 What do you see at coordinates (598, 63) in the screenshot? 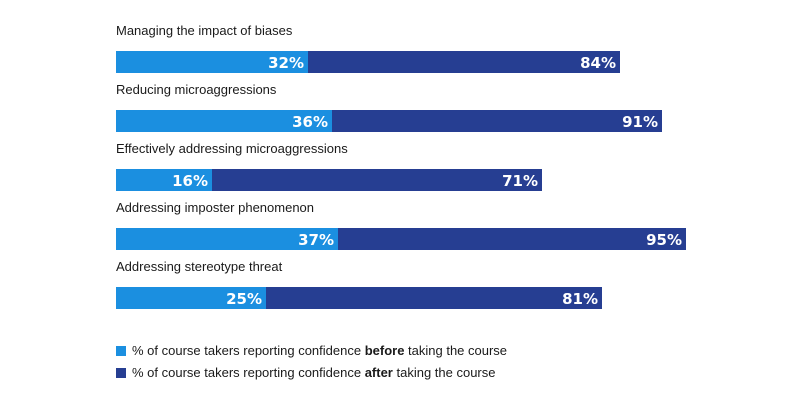
I see `value-label-after: 84%` at bounding box center [598, 63].